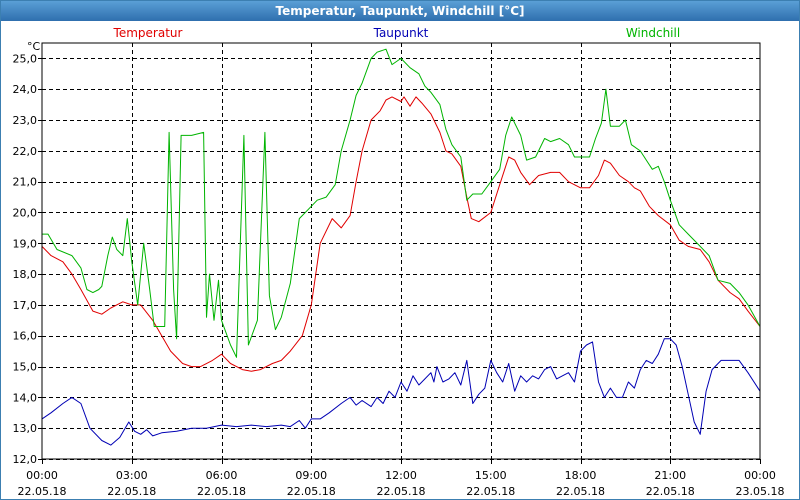 The image size is (800, 500). I want to click on y-tick-label: 16,0, so click(25, 336).